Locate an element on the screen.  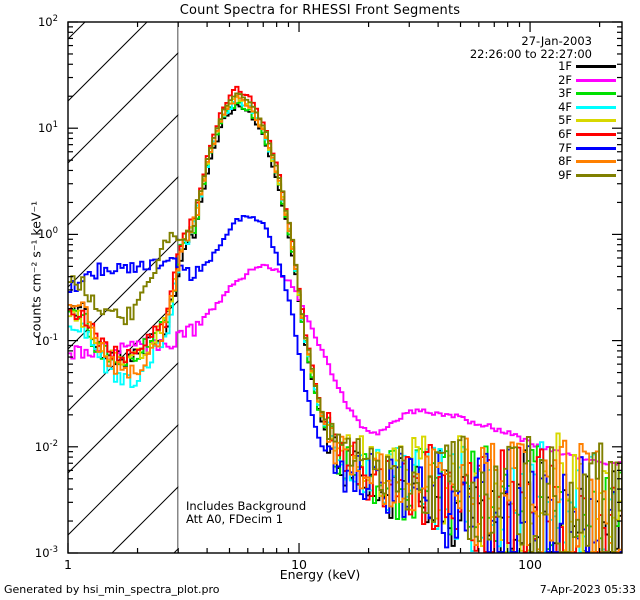
legend-label: 4F is located at coordinates (565, 106).